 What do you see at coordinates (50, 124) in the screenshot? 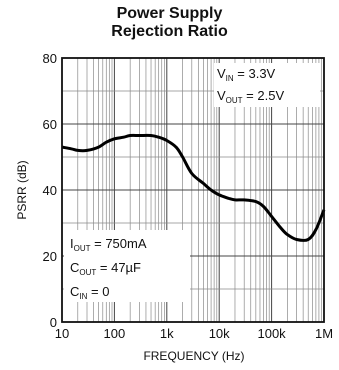
I see `y-tick-label: 60` at bounding box center [50, 124].